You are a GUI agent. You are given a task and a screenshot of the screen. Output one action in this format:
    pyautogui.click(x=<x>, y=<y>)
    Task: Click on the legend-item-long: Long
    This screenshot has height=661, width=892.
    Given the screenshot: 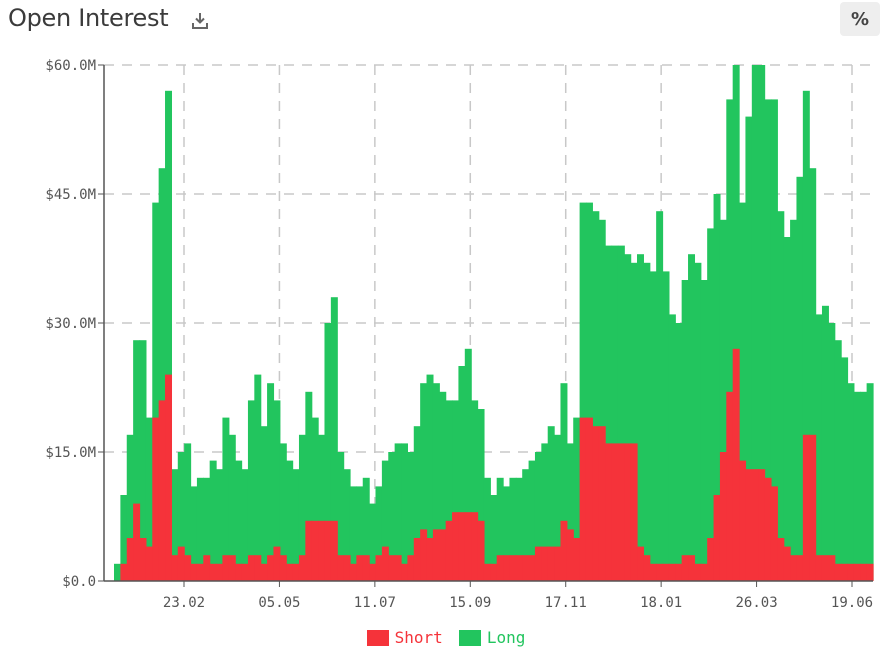 What is the action you would take?
    pyautogui.click(x=491, y=637)
    